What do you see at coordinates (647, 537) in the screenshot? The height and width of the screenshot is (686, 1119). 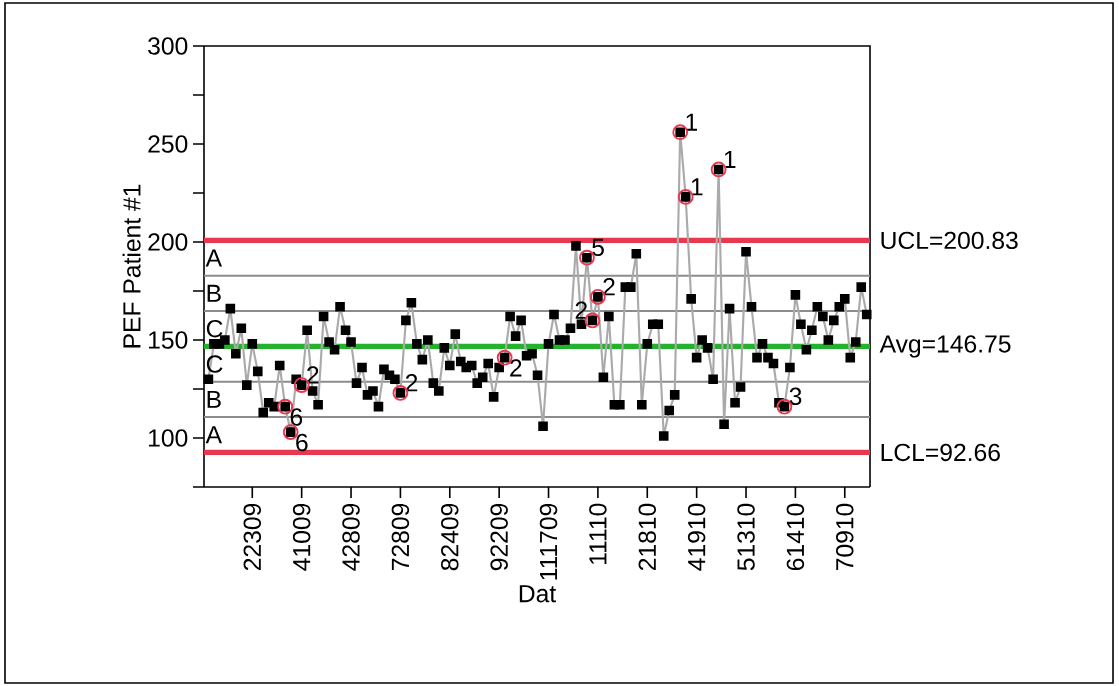 I see `x-tick-label: 21810` at bounding box center [647, 537].